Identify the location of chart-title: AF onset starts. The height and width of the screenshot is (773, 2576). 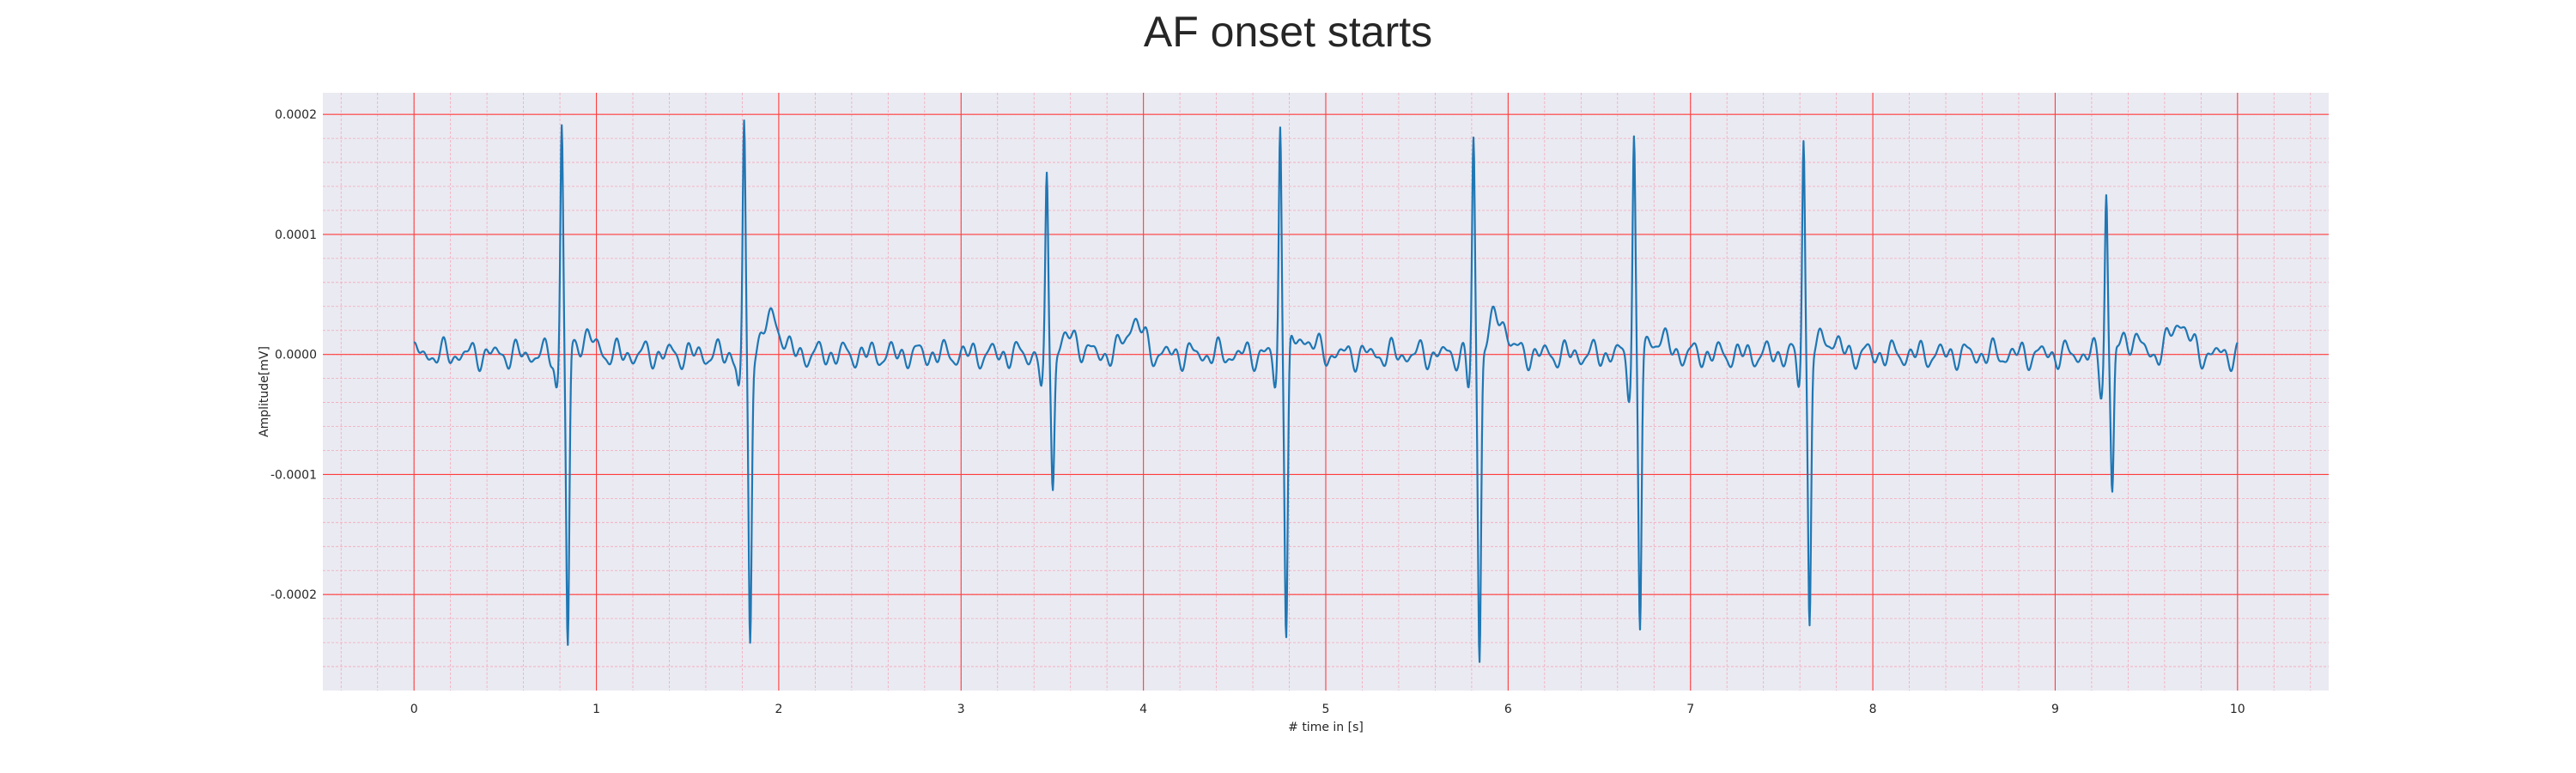
(1288, 32).